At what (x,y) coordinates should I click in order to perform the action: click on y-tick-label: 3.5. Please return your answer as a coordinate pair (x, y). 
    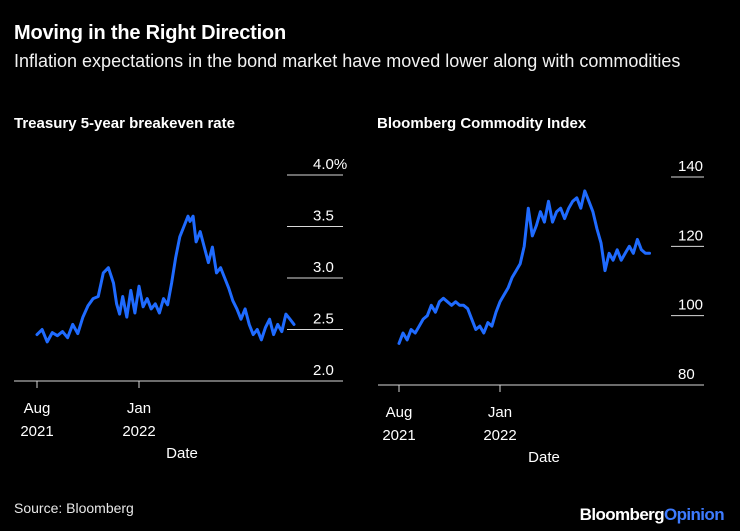
    Looking at the image, I should click on (323, 216).